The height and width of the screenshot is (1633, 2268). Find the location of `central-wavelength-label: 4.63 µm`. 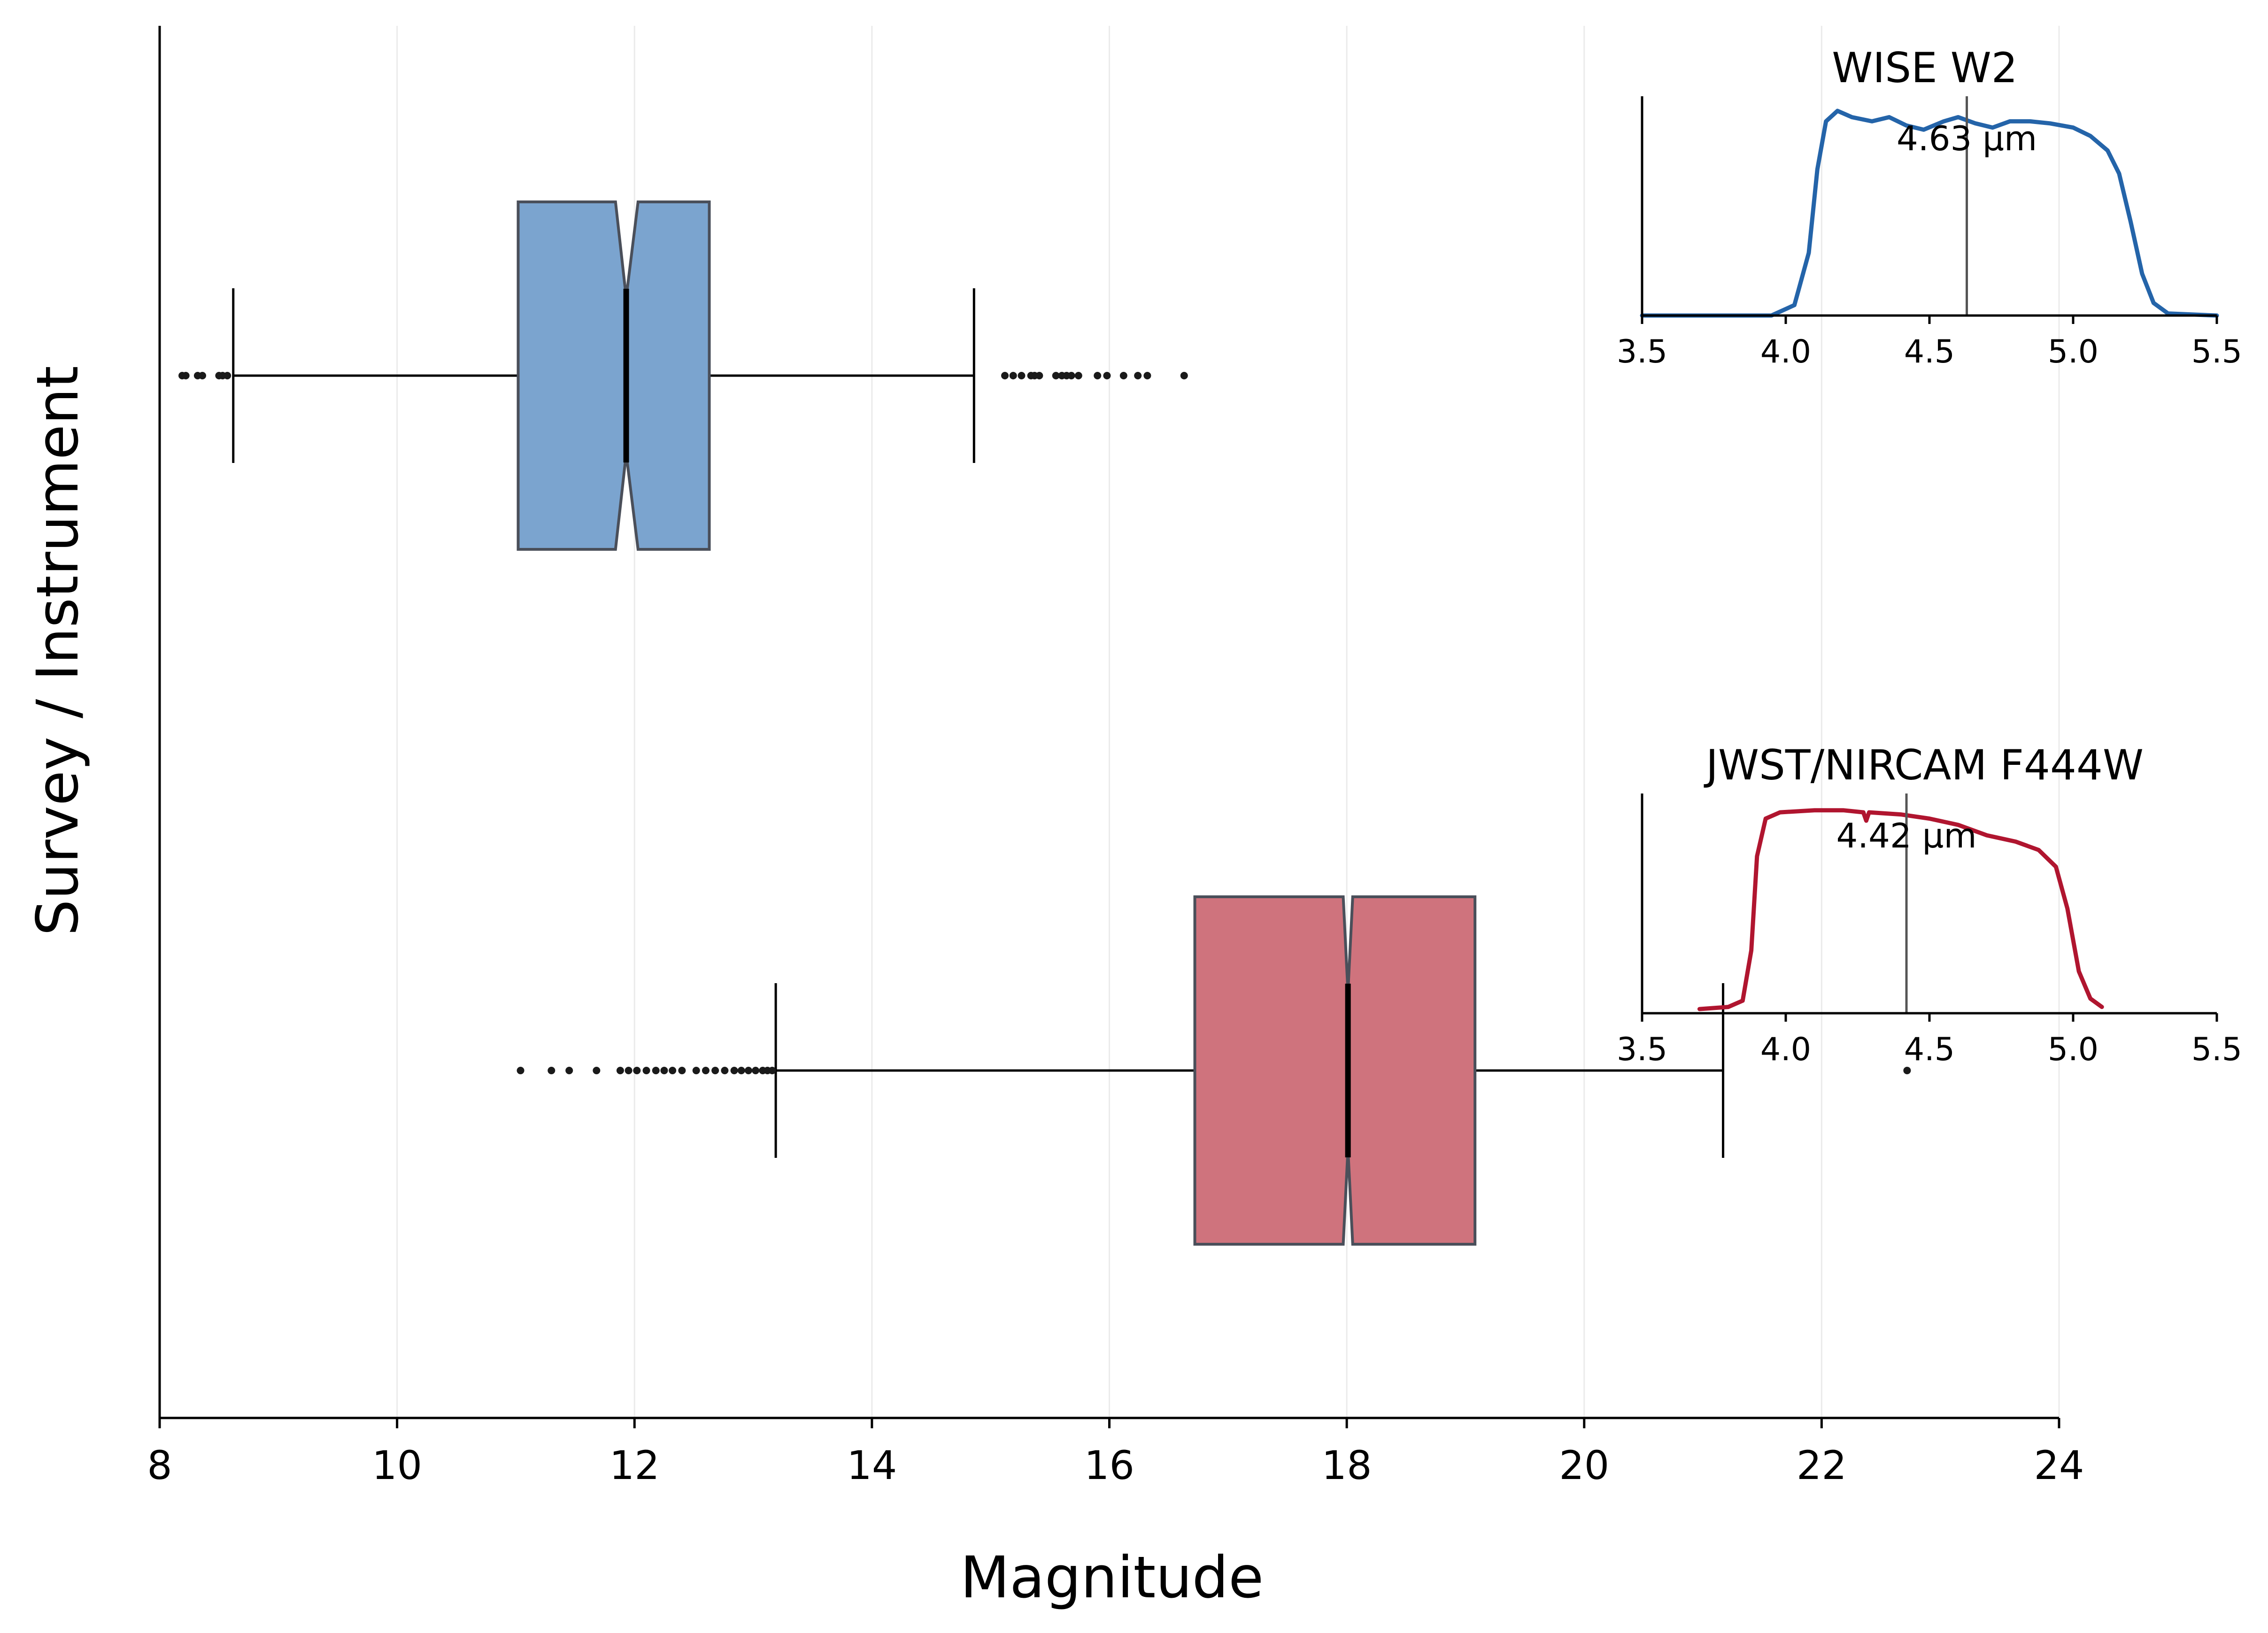

central-wavelength-label: 4.63 µm is located at coordinates (1967, 138).